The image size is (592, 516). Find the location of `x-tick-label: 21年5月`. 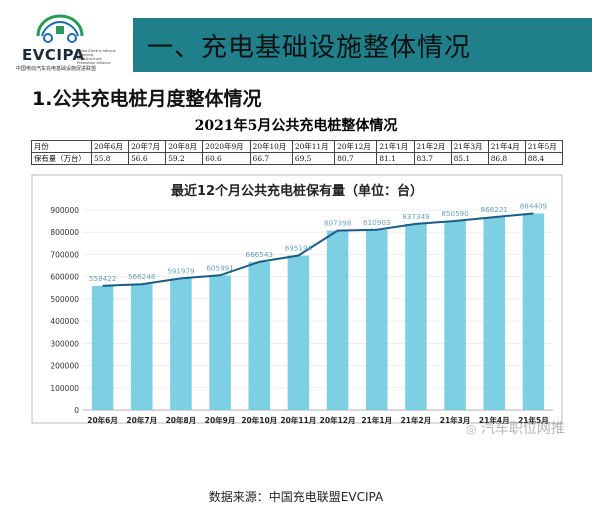

x-tick-label: 21年5月 is located at coordinates (533, 419).